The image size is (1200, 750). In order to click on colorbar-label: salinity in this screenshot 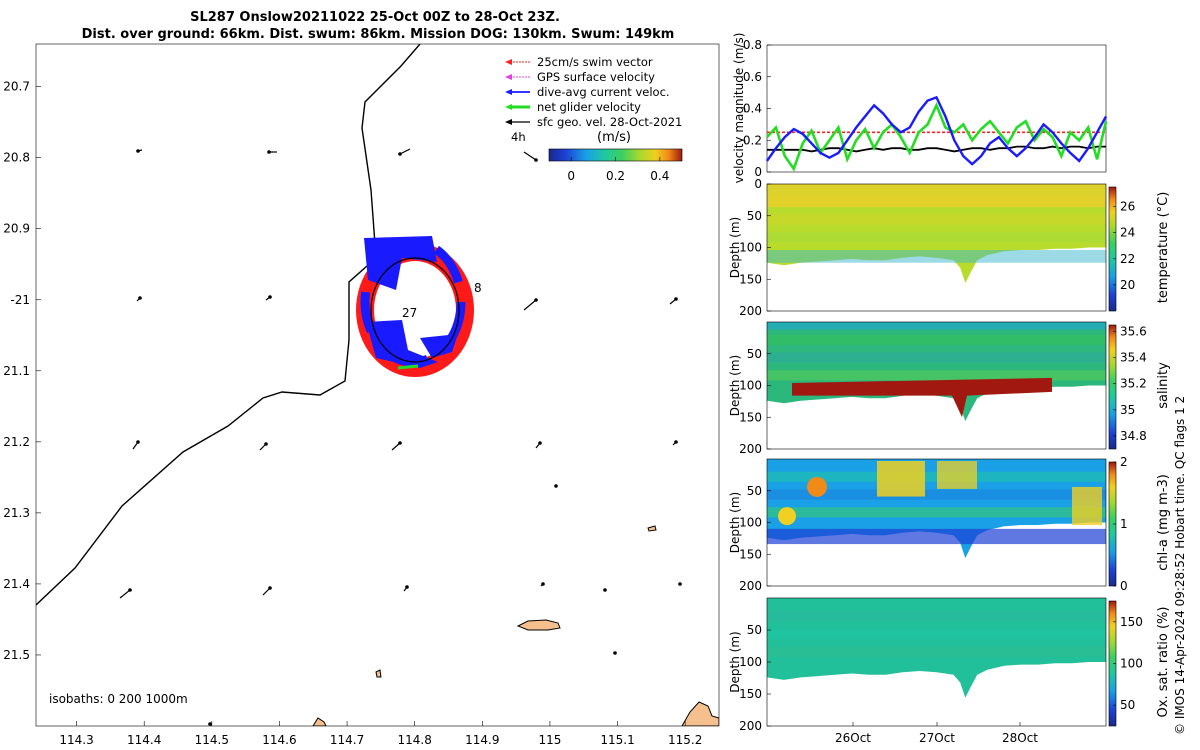, I will do `click(1163, 385)`.